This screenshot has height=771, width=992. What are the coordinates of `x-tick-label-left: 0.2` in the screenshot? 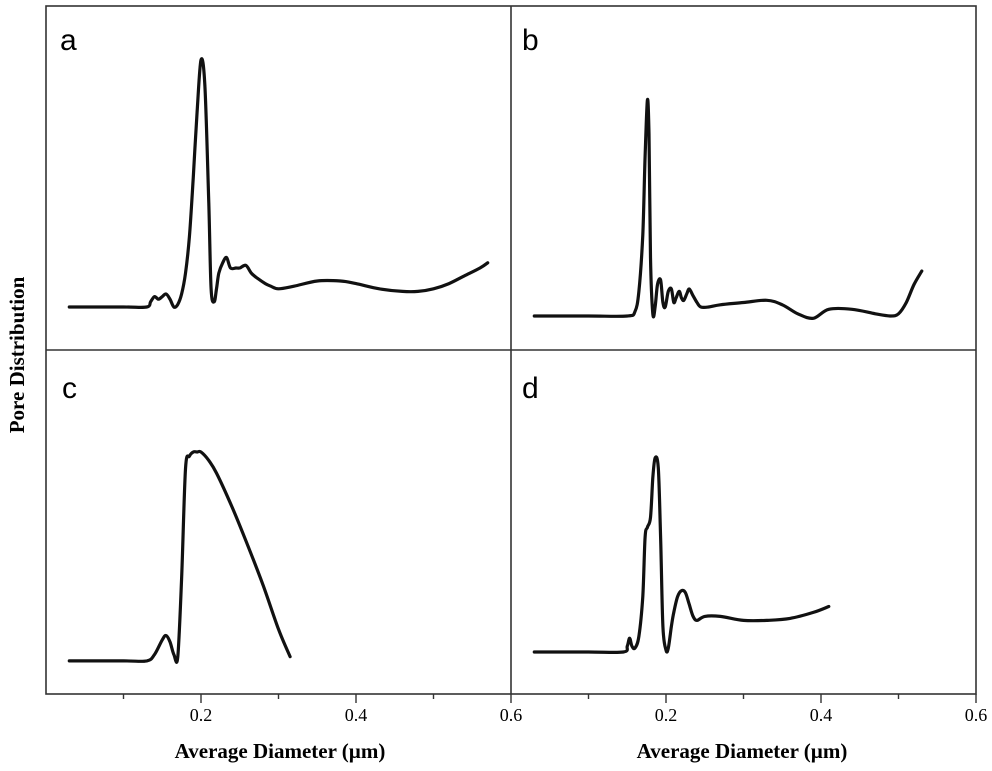 It's located at (201, 715).